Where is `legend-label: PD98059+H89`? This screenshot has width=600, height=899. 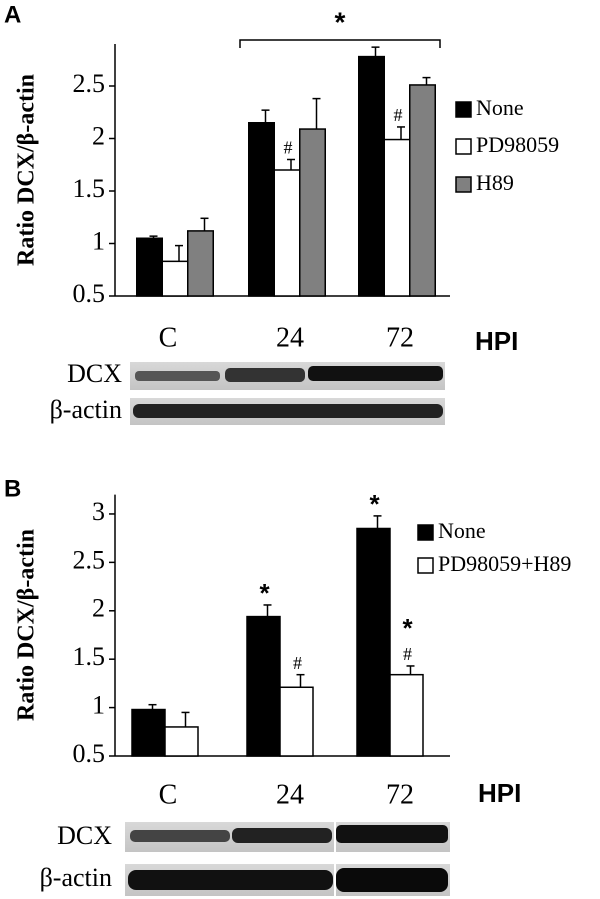 legend-label: PD98059+H89 is located at coordinates (504, 563).